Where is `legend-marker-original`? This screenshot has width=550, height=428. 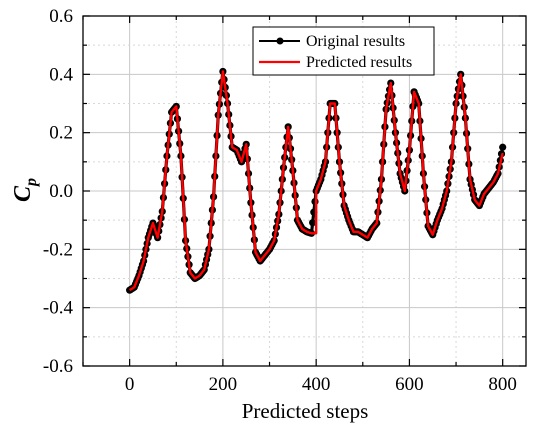 legend-marker-original is located at coordinates (280, 41).